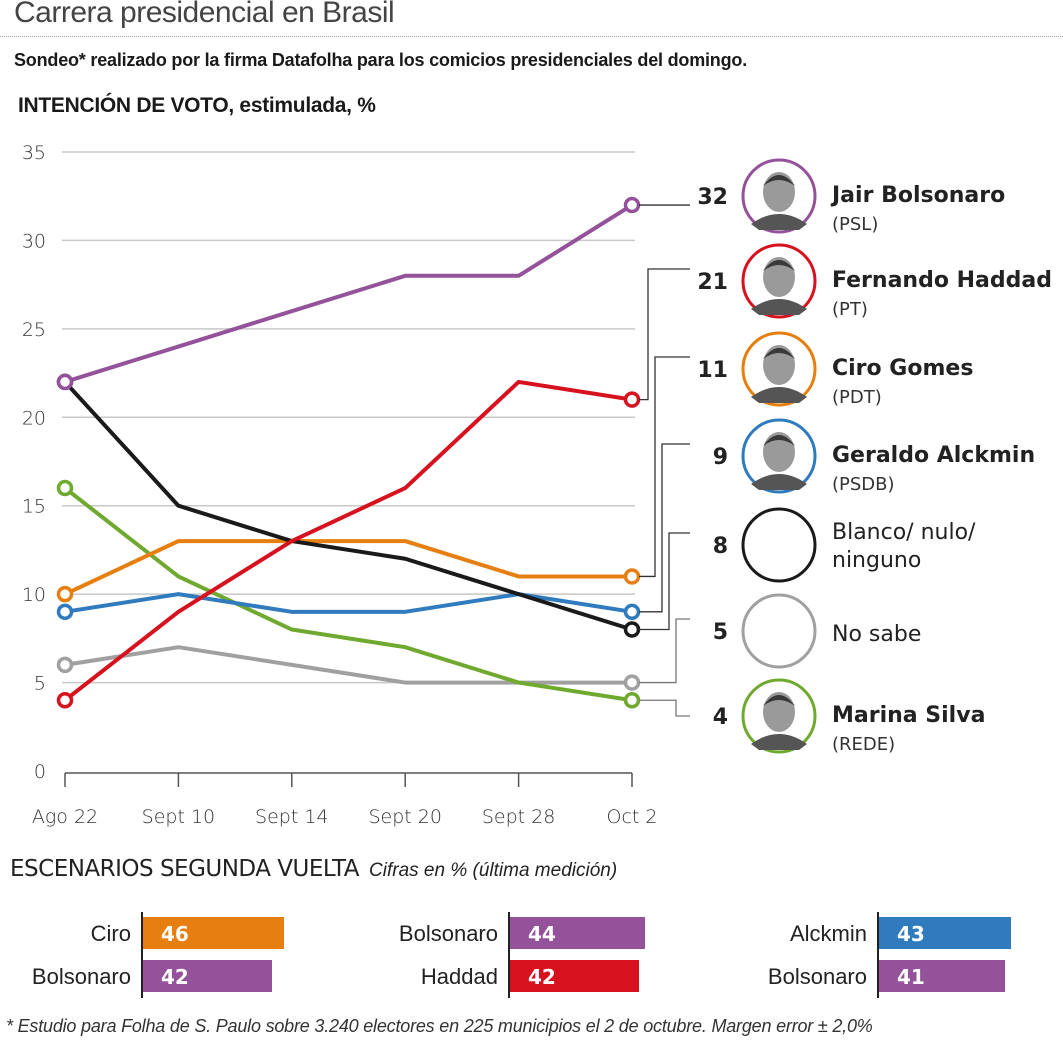 This screenshot has width=1063, height=1042. What do you see at coordinates (863, 744) in the screenshot?
I see `party-label: (REDE)` at bounding box center [863, 744].